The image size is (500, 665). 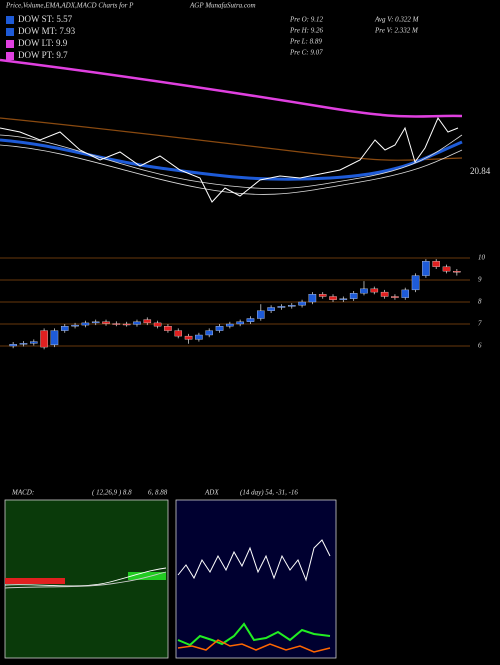 What do you see at coordinates (45, 19) in the screenshot?
I see `legend-label: DOW ST: 5.57` at bounding box center [45, 19].